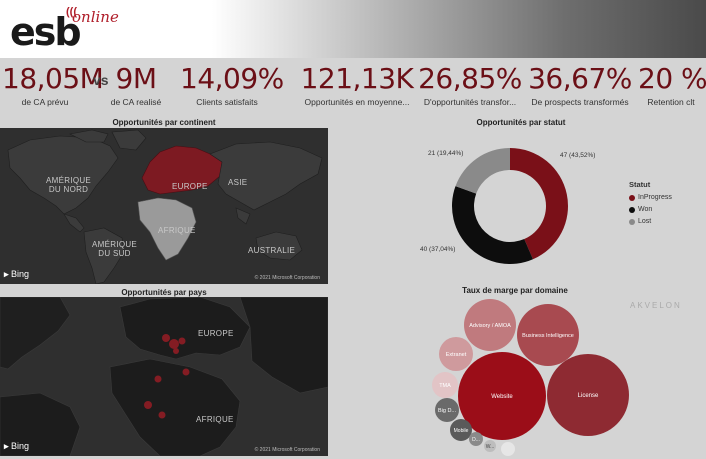  What do you see at coordinates (521, 122) in the screenshot?
I see `donut-title: Opportunités par statut` at bounding box center [521, 122].